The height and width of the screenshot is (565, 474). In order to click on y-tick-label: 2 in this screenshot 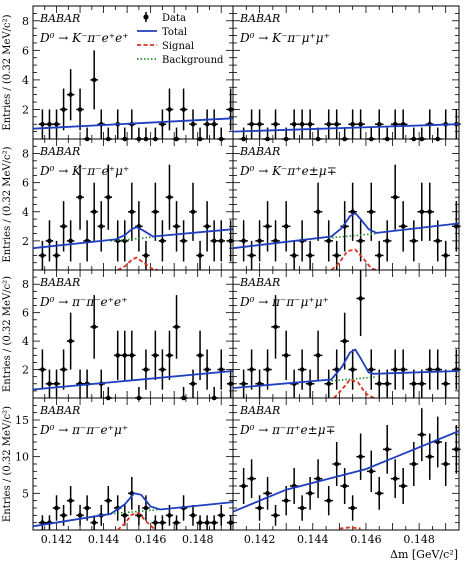, I will do `click(25, 241)`.